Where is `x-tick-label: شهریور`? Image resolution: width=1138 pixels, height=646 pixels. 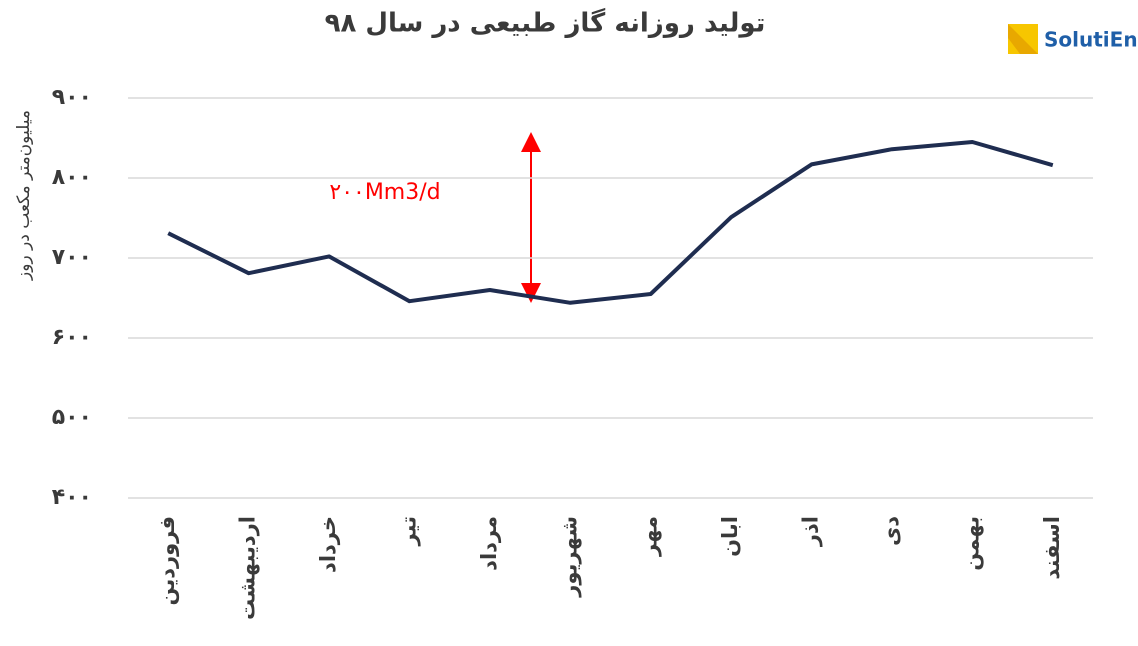 x-tick-label: شهریور is located at coordinates (569, 557).